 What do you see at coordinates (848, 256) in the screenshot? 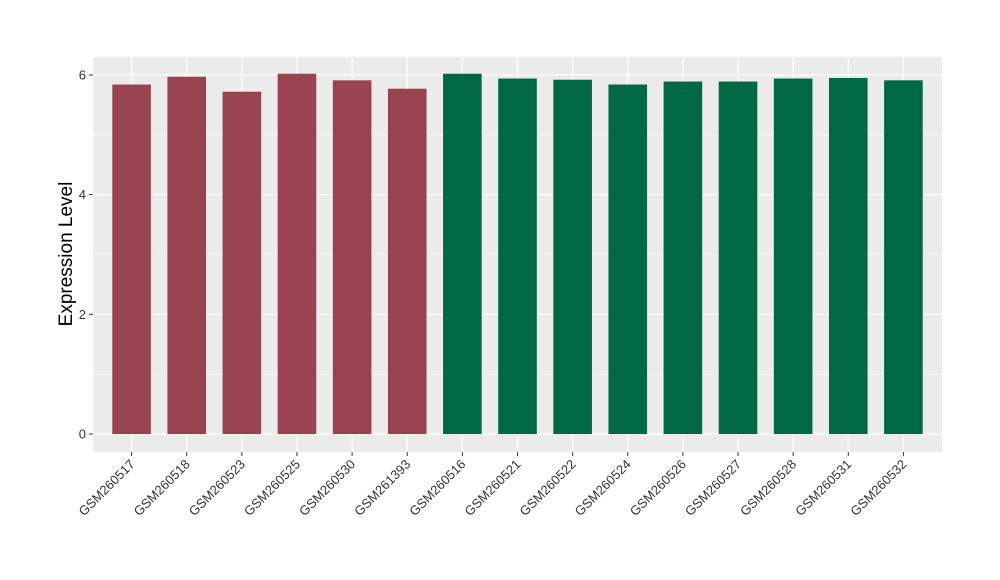
I see `bar-GSM260531` at bounding box center [848, 256].